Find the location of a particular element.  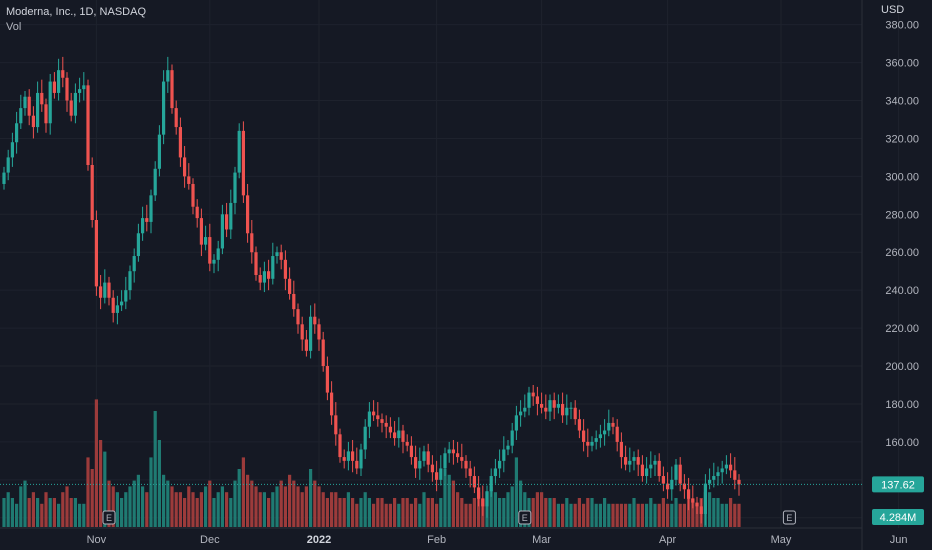

time-tick-label: Jun is located at coordinates (899, 540).